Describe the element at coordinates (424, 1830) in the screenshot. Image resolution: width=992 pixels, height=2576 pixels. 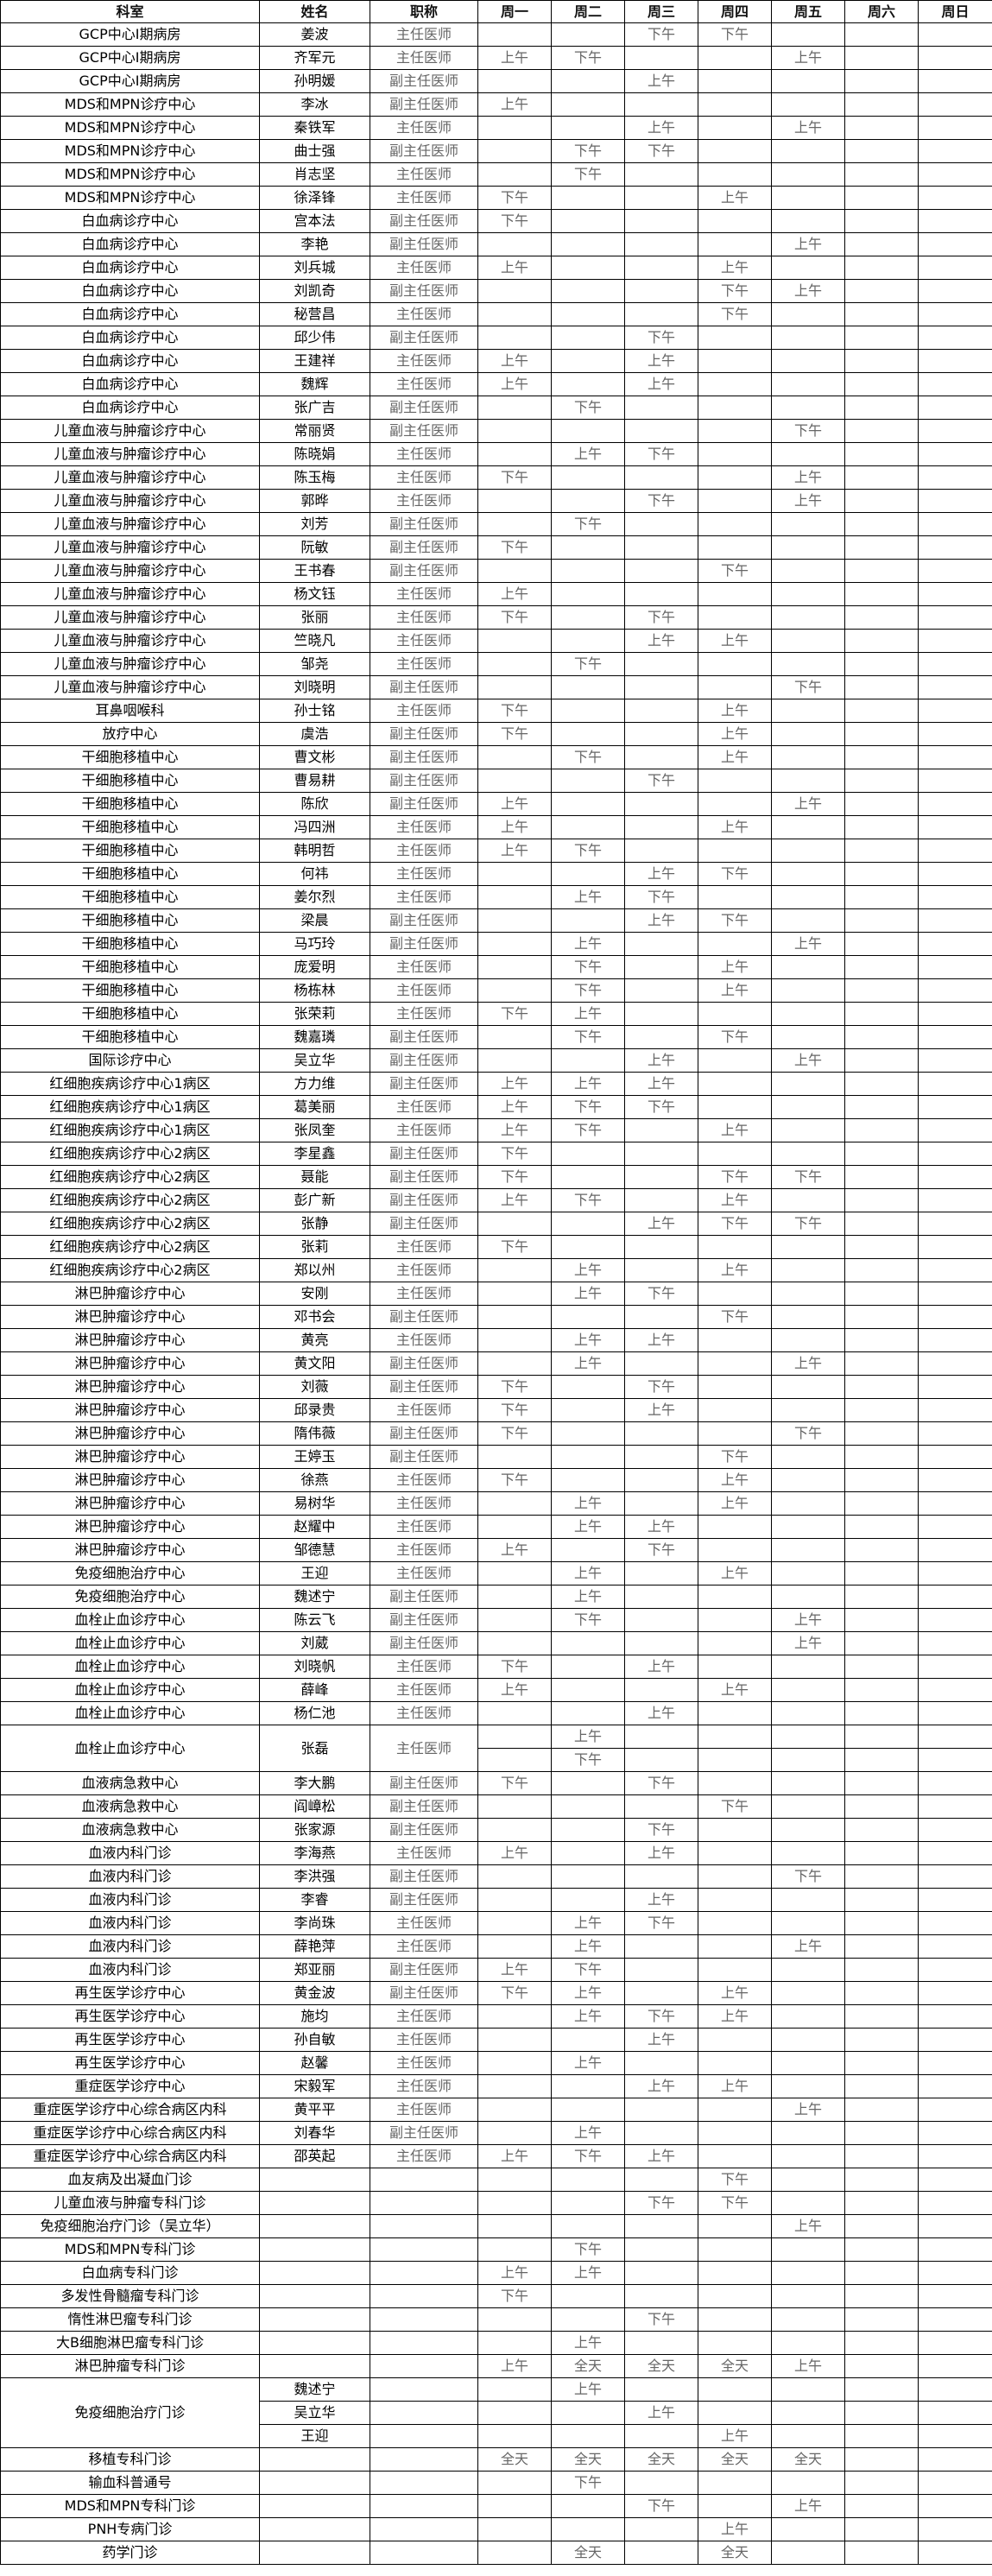
I see `doctor-title-cell: 副主任医师` at that location.